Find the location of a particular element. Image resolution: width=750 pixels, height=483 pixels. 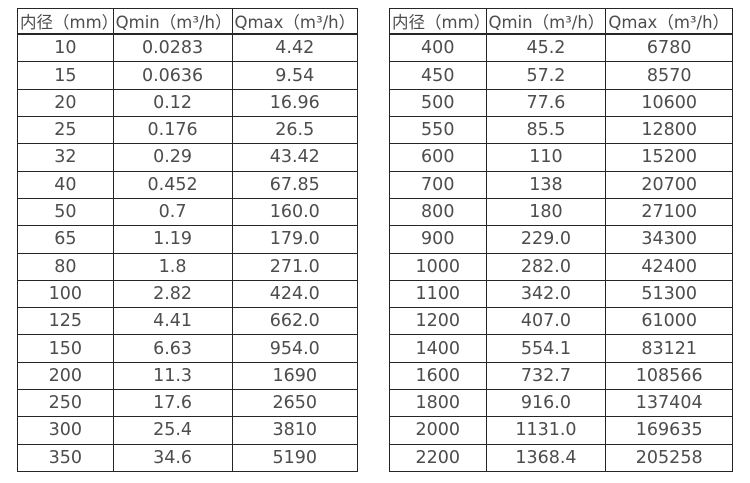

qmin-cell: 85.5 is located at coordinates (546, 130).